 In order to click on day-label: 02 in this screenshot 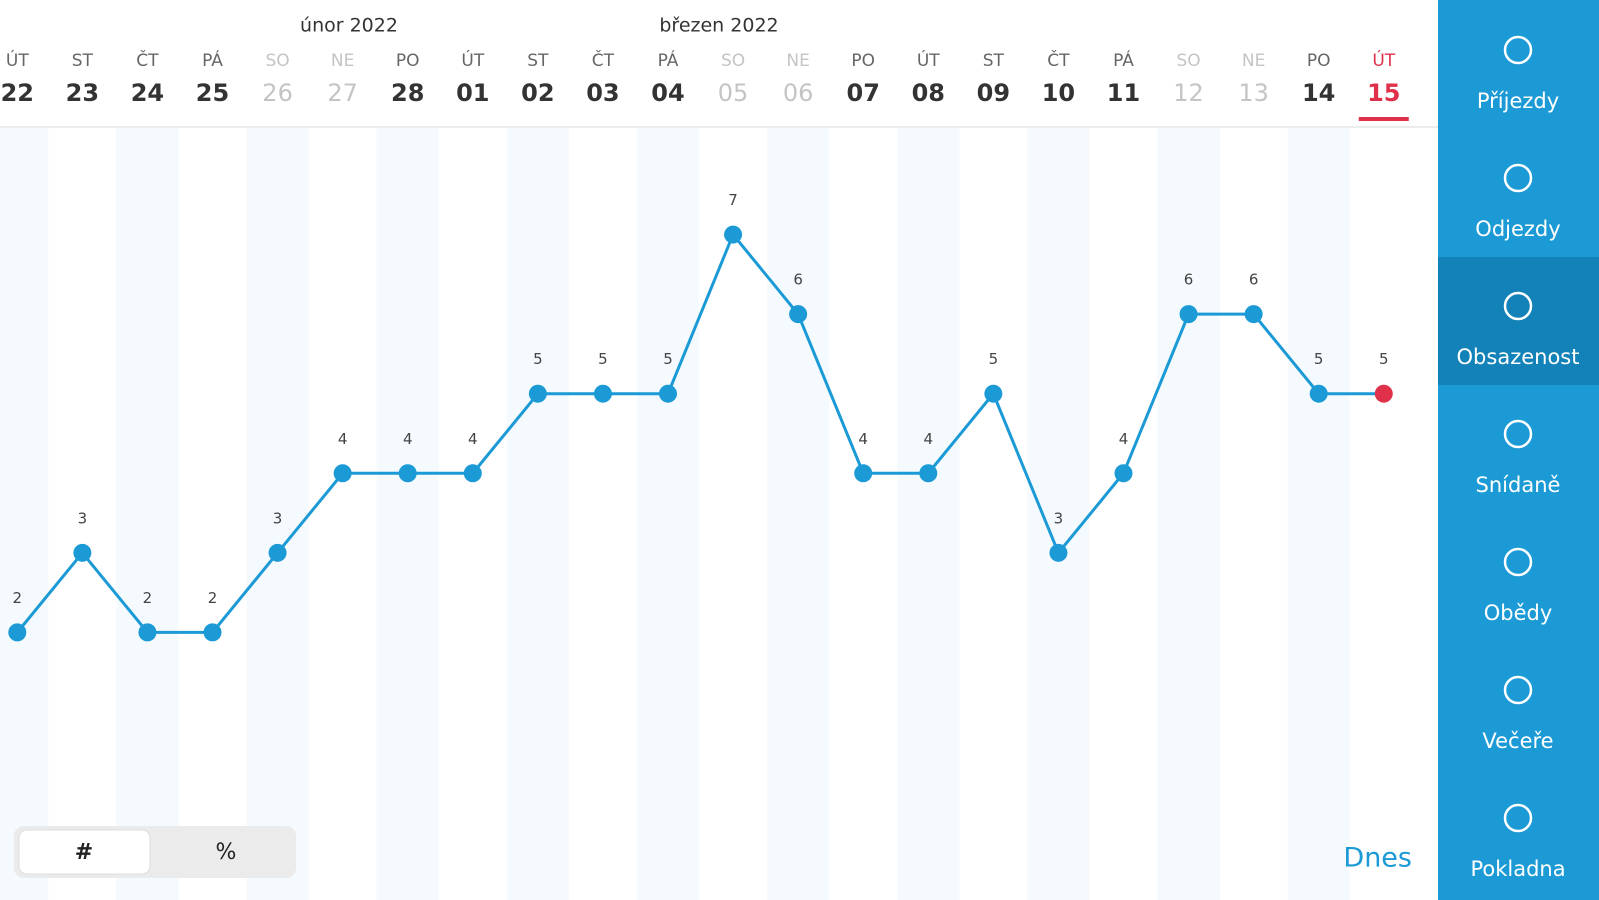, I will do `click(537, 93)`.